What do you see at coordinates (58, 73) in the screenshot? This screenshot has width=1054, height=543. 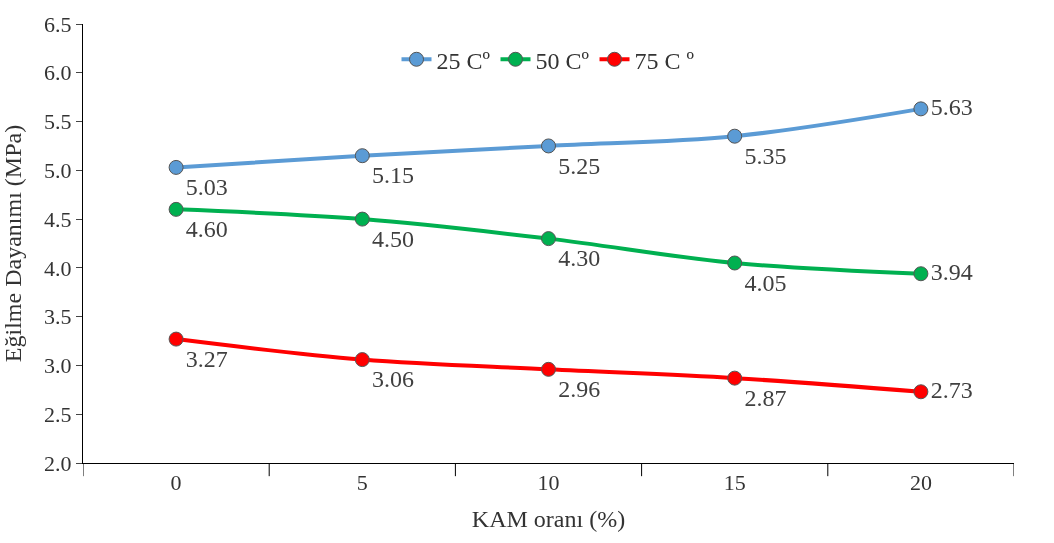 I see `y-tick-label: 6.0` at bounding box center [58, 73].